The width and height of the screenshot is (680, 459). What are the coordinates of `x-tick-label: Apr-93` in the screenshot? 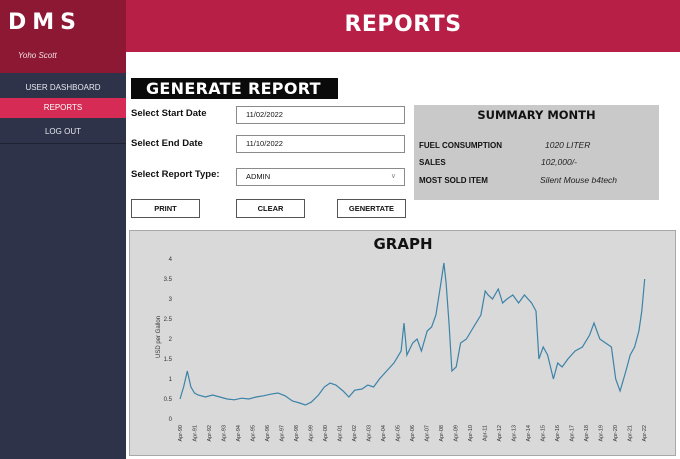 It's located at (225, 433).